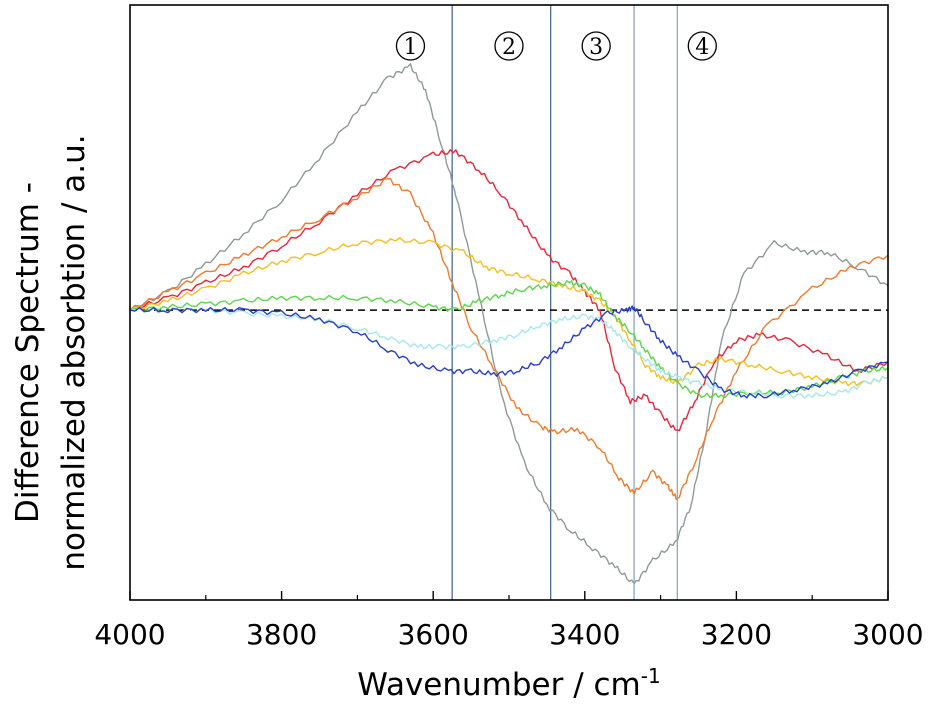 This screenshot has width=935, height=708. I want to click on region-label-2: 2, so click(509, 46).